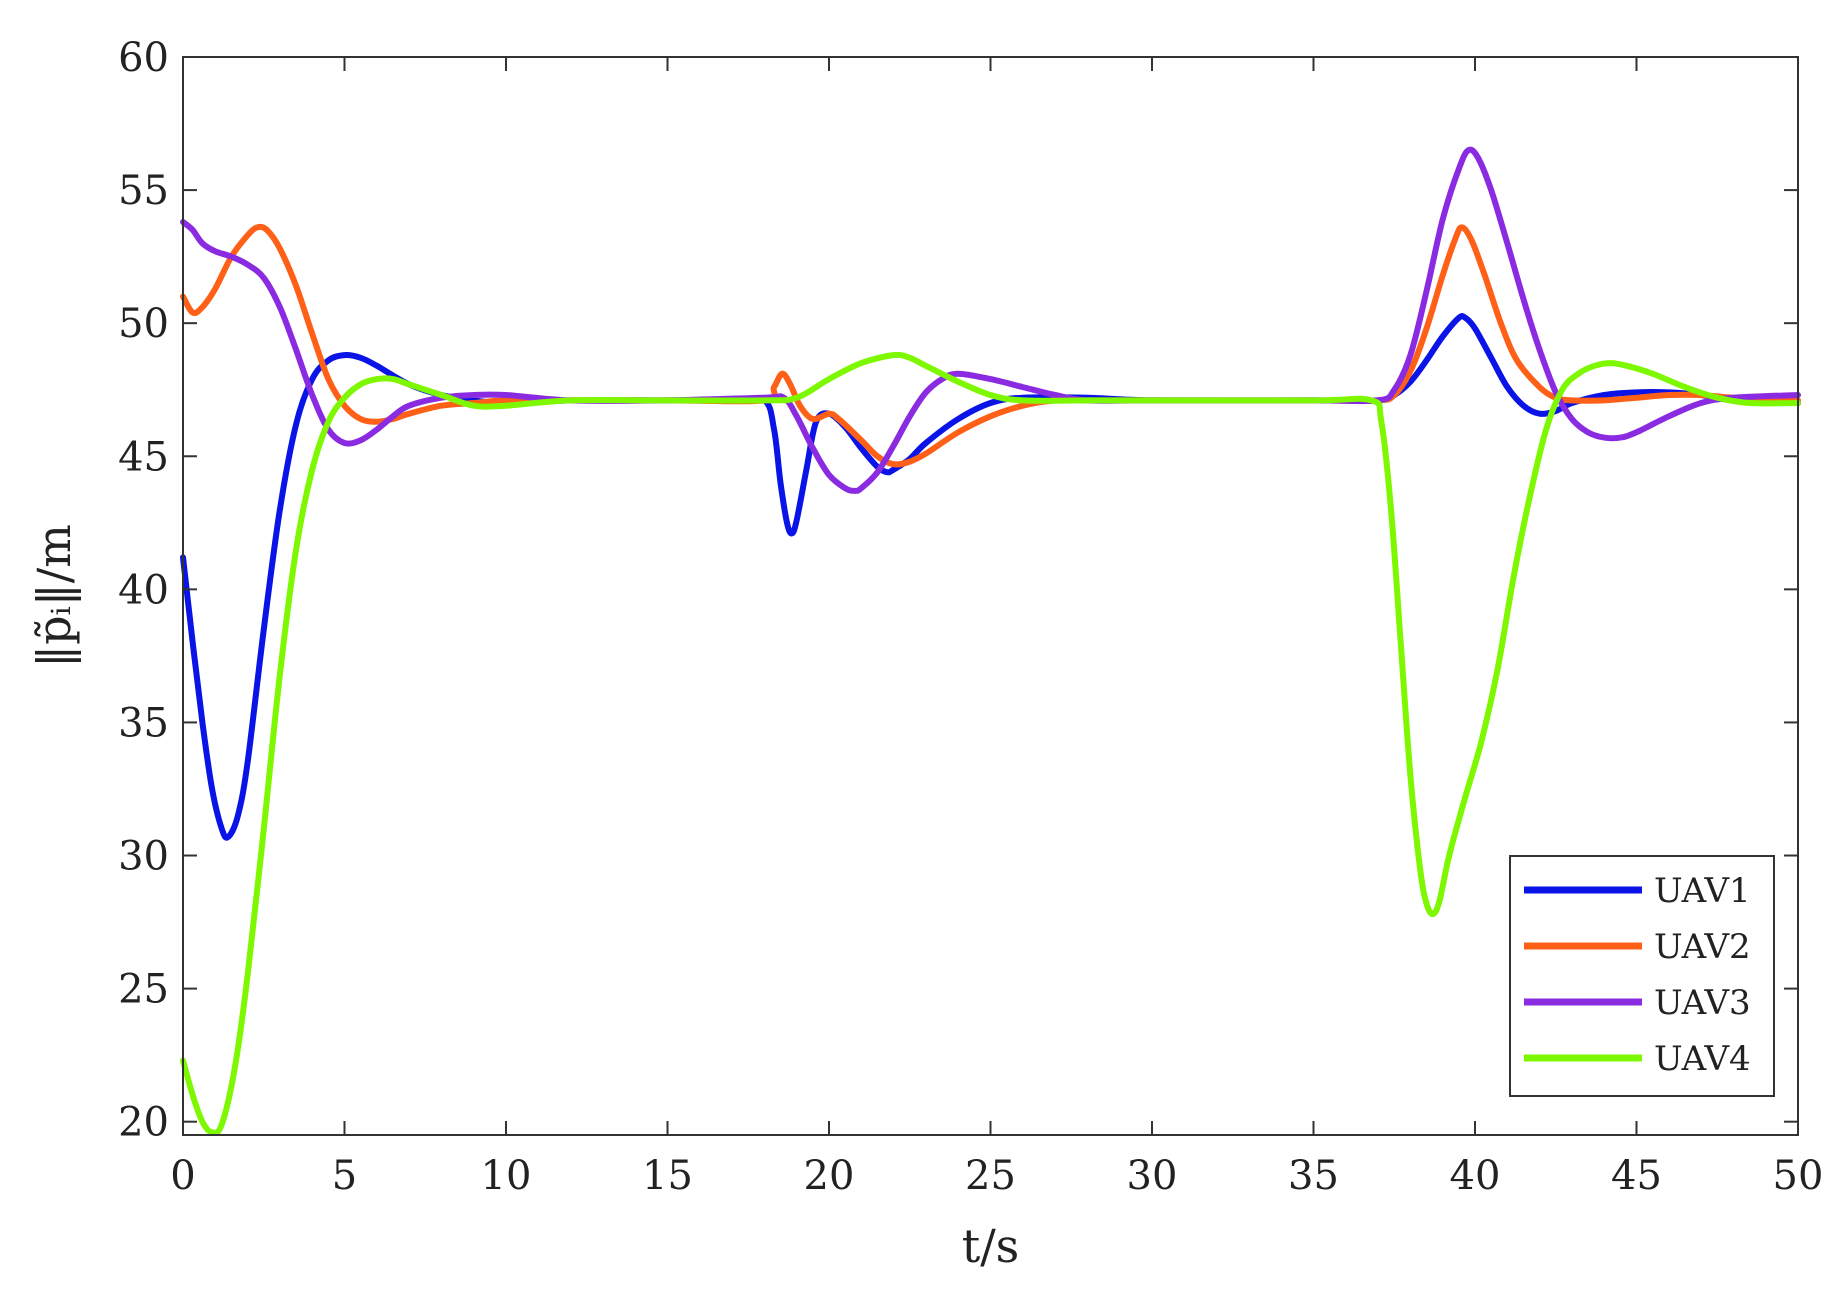 Image resolution: width=1844 pixels, height=1315 pixels. I want to click on y-tick-label: 30, so click(143, 857).